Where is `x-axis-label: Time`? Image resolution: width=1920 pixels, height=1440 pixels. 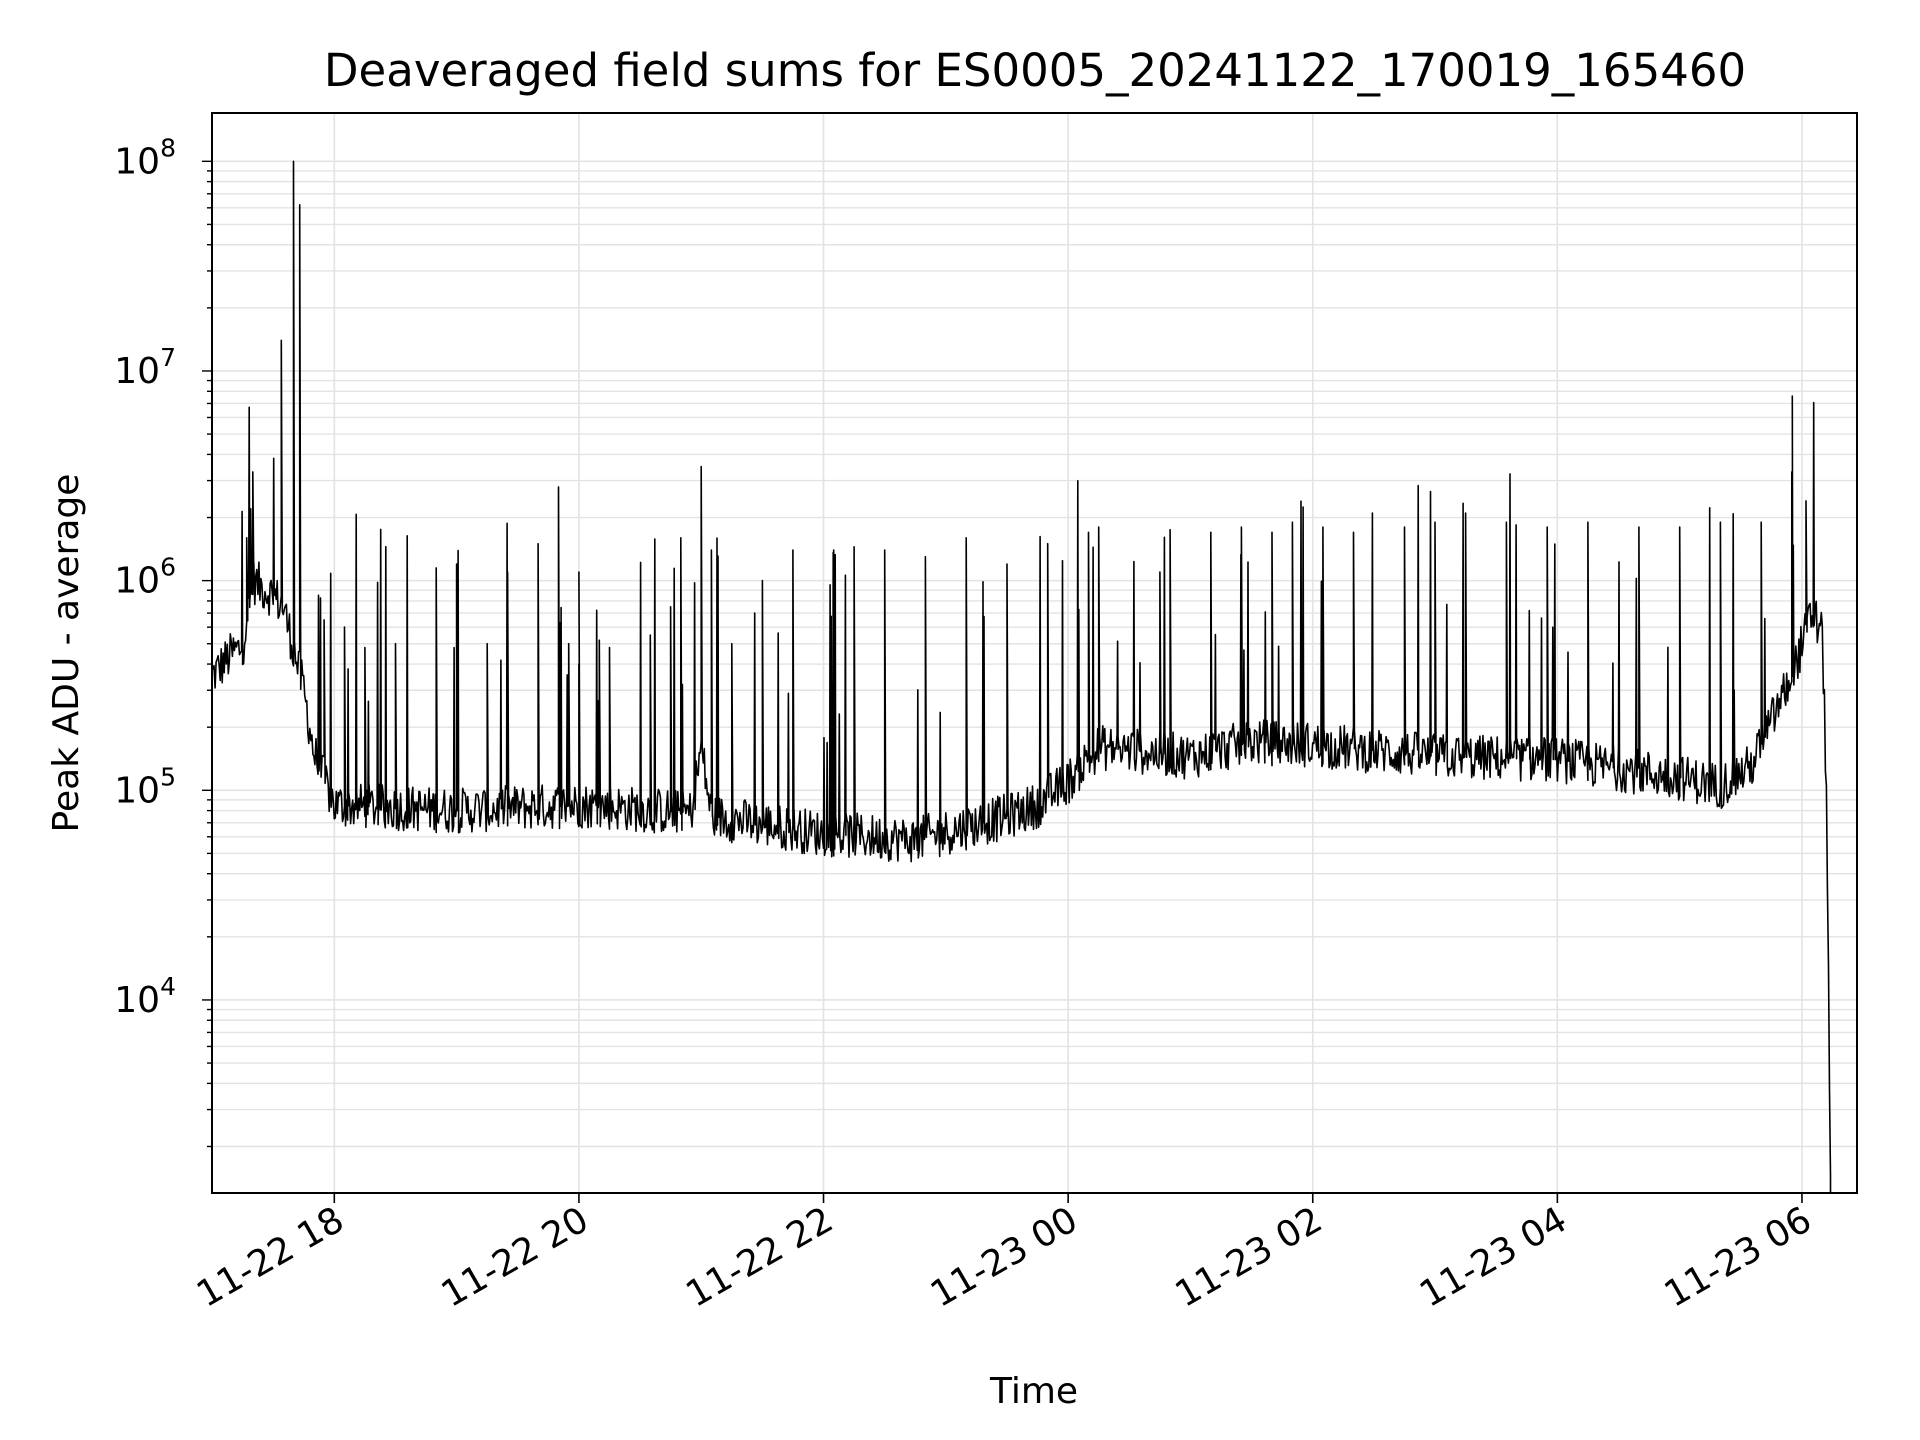 x-axis-label: Time is located at coordinates (1033, 1391).